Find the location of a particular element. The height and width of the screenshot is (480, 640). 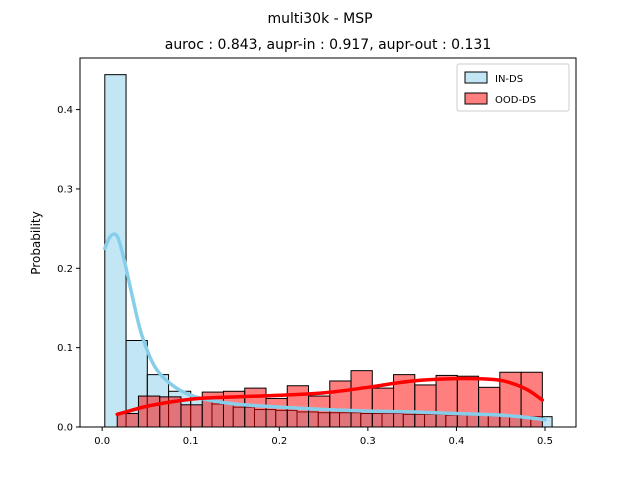

legend: IN-DS OOD-DS is located at coordinates (513, 87).